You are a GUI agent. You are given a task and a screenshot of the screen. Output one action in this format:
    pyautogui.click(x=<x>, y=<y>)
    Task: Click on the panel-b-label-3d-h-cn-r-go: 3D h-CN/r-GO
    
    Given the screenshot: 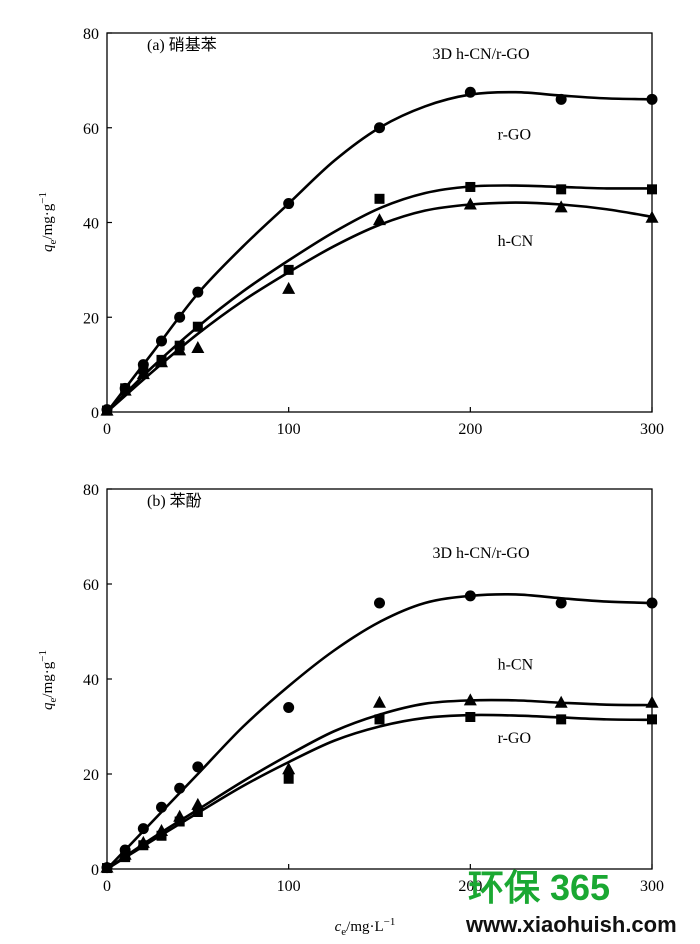 What is the action you would take?
    pyautogui.click(x=481, y=553)
    